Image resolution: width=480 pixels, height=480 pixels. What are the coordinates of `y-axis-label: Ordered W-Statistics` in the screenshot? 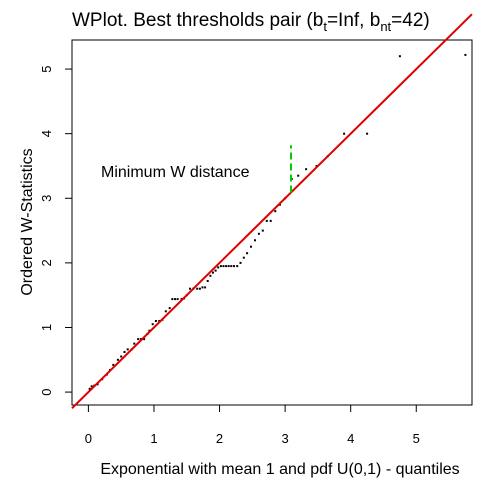 It's located at (27, 221).